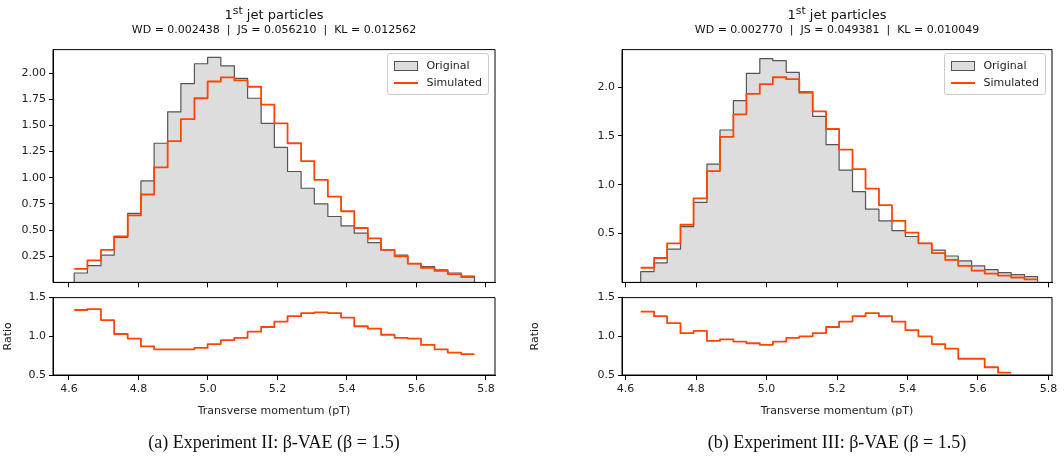 The height and width of the screenshot is (468, 1064). What do you see at coordinates (33, 125) in the screenshot?
I see `y-tick-label: 1.50` at bounding box center [33, 125].